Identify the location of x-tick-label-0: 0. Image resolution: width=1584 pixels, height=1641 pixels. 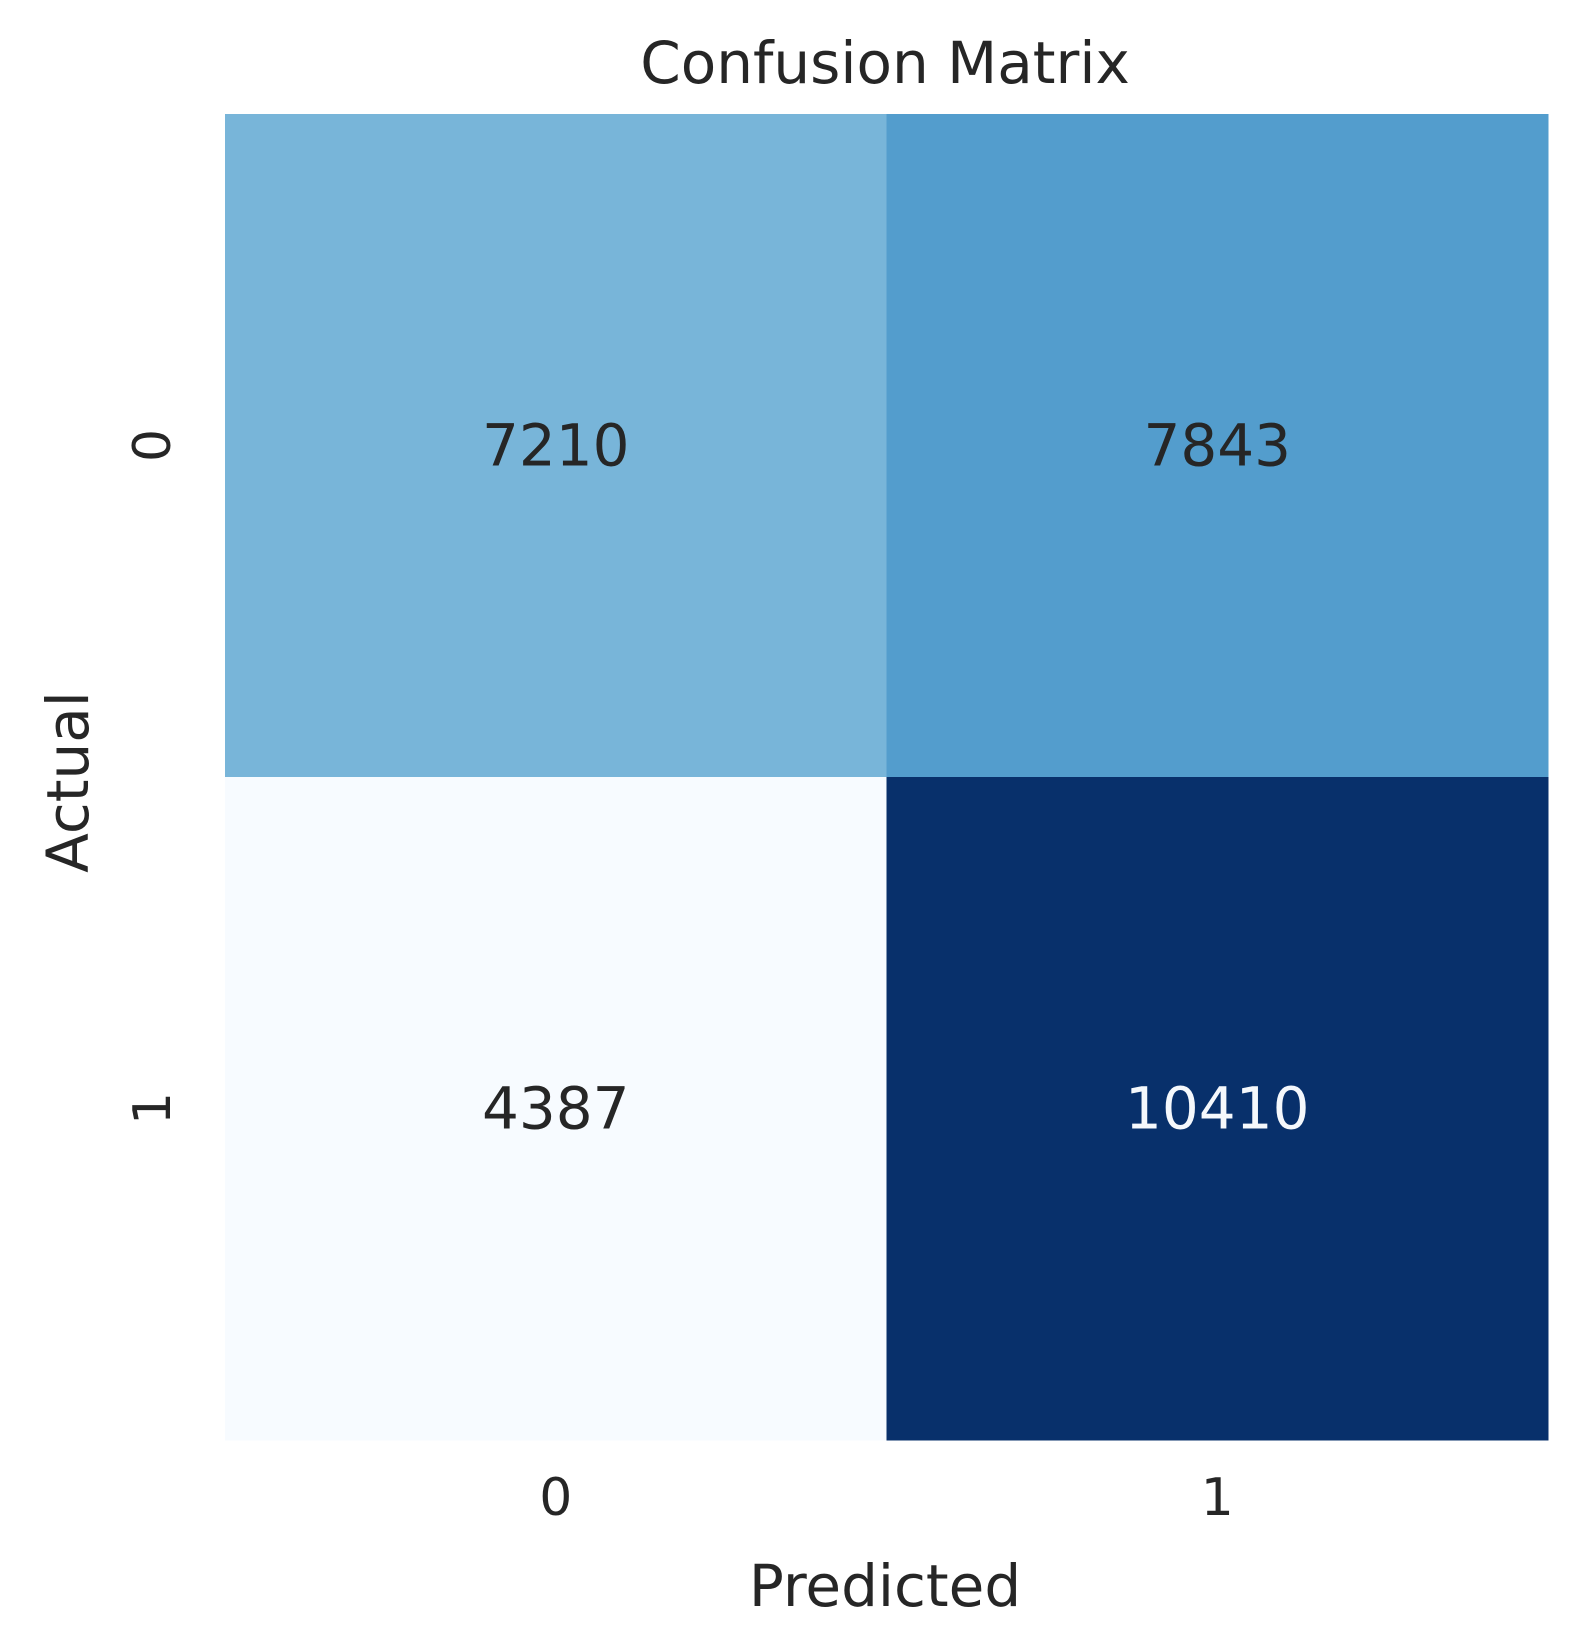
(555, 1498).